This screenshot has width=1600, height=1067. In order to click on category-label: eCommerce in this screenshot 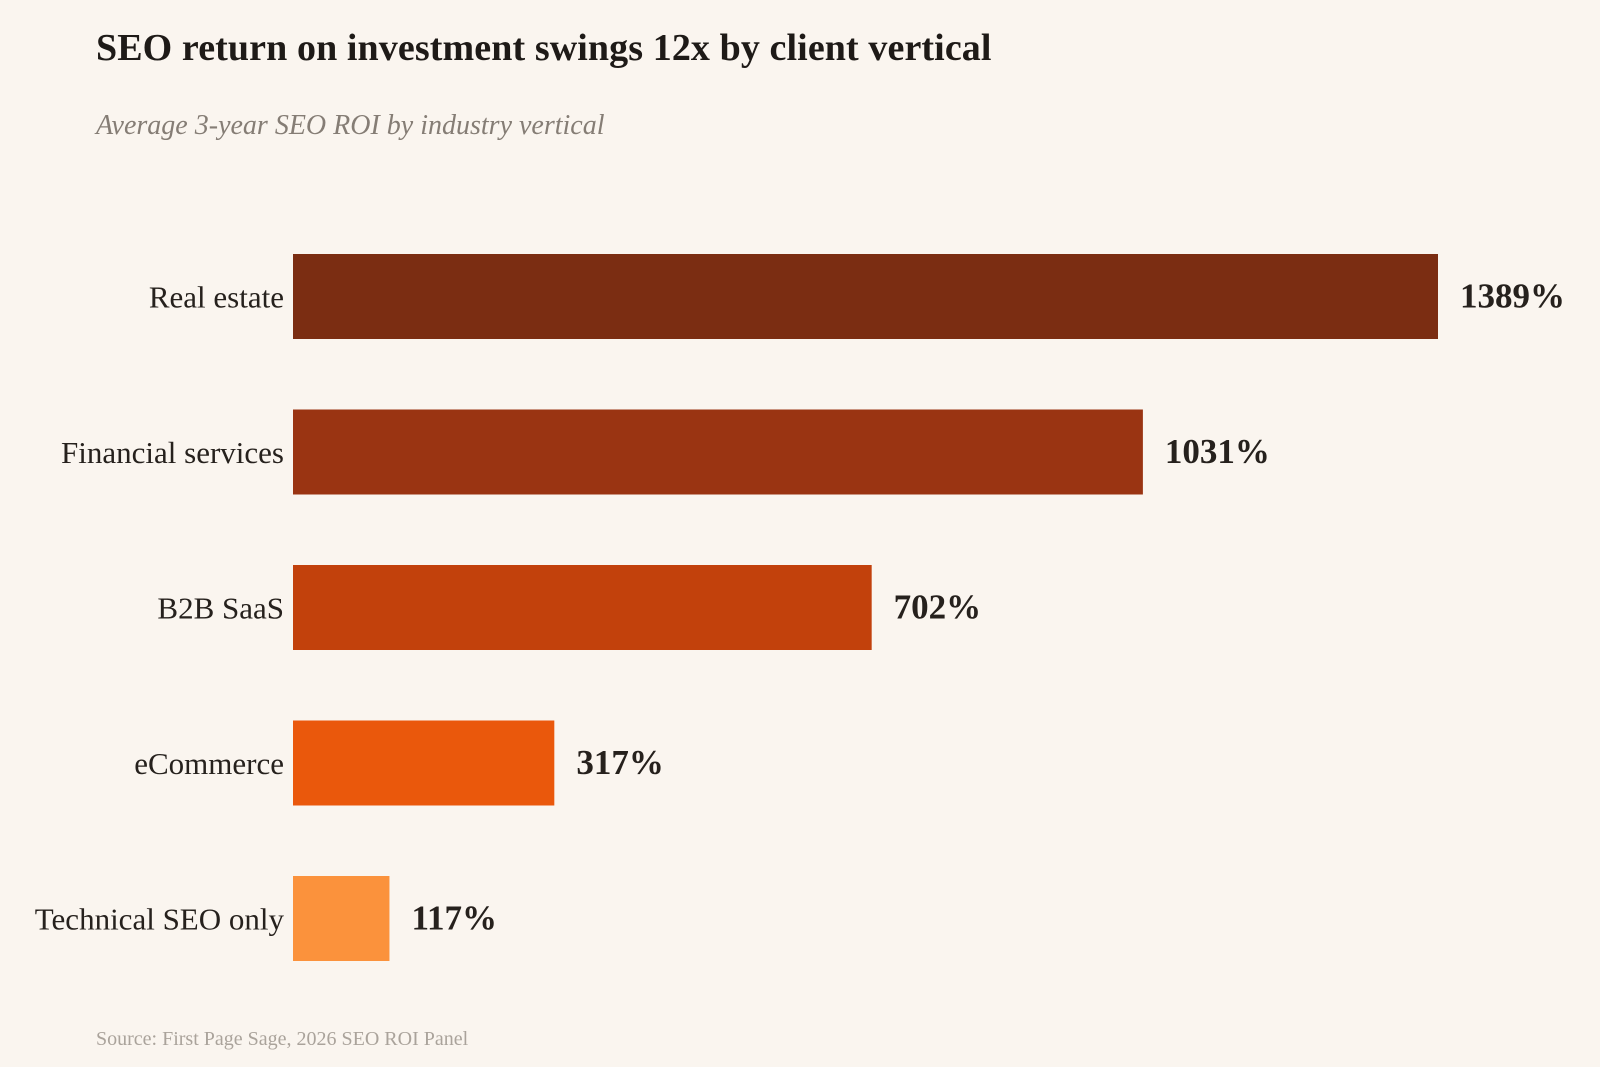, I will do `click(209, 763)`.